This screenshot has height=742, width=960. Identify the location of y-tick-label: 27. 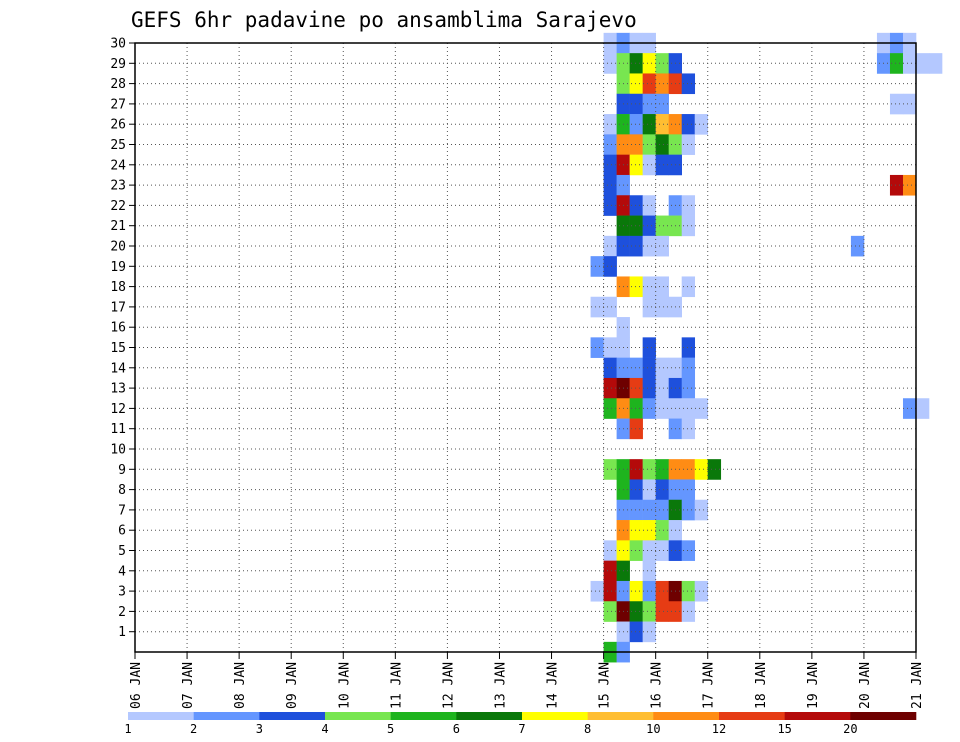
(118, 104).